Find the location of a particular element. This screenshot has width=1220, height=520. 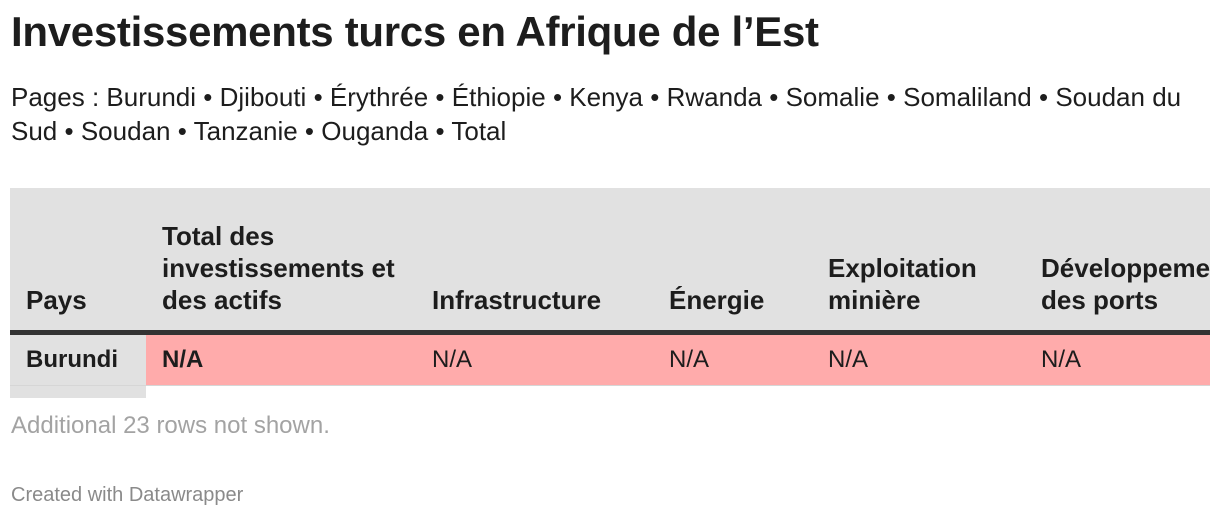

table-cell-infrastructure: N/A is located at coordinates (534, 359).